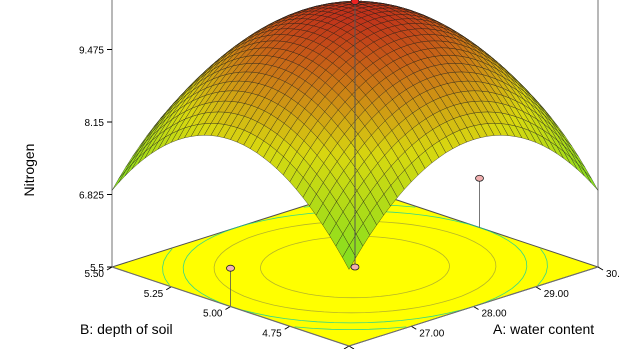 This screenshot has width=619, height=349. Describe the element at coordinates (431, 333) in the screenshot. I see `x-tick-label: 27.00` at that location.